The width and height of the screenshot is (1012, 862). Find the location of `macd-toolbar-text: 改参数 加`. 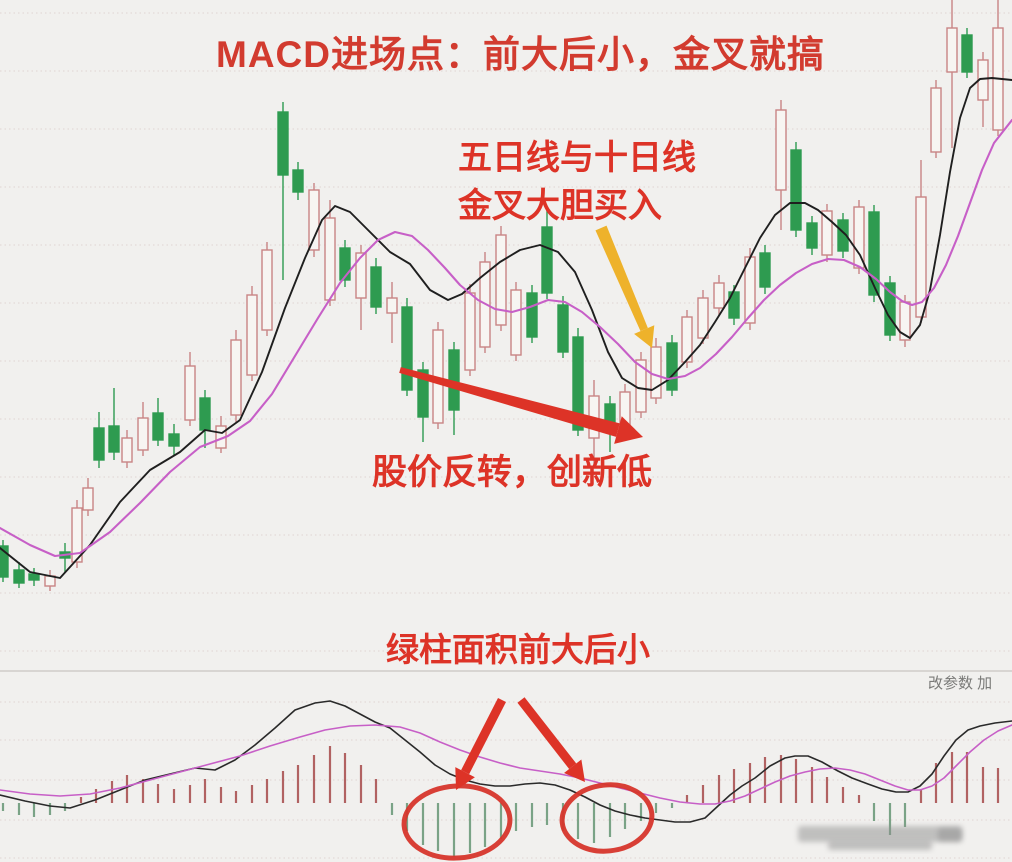

macd-toolbar-text: 改参数 加 is located at coordinates (960, 683).